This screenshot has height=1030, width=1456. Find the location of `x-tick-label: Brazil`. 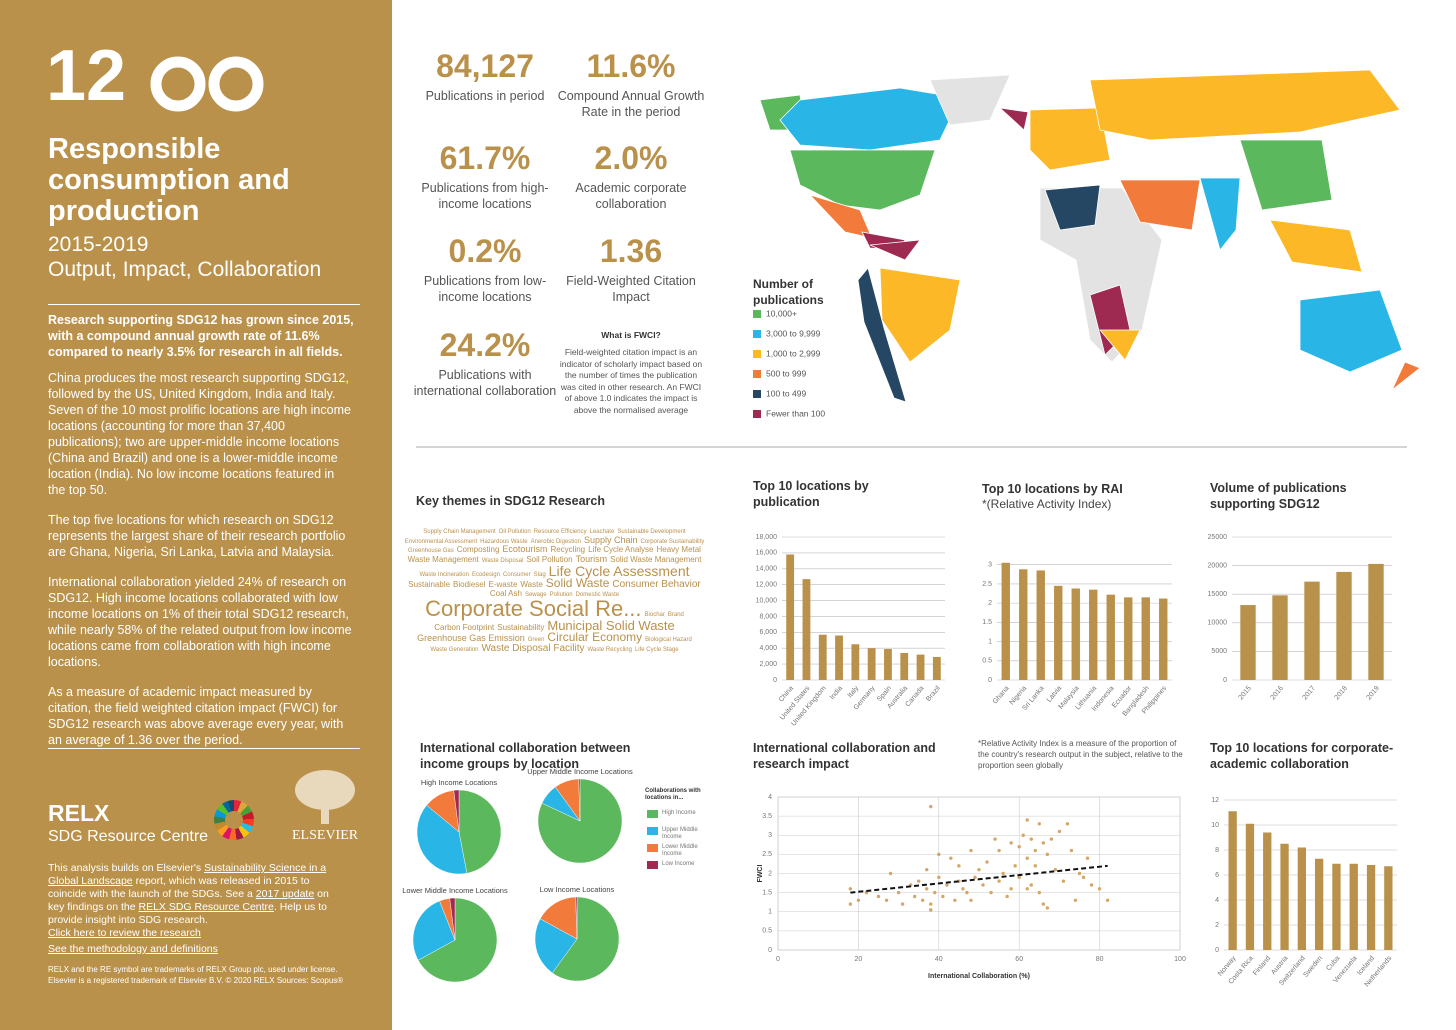

x-tick-label: Brazil is located at coordinates (933, 694).